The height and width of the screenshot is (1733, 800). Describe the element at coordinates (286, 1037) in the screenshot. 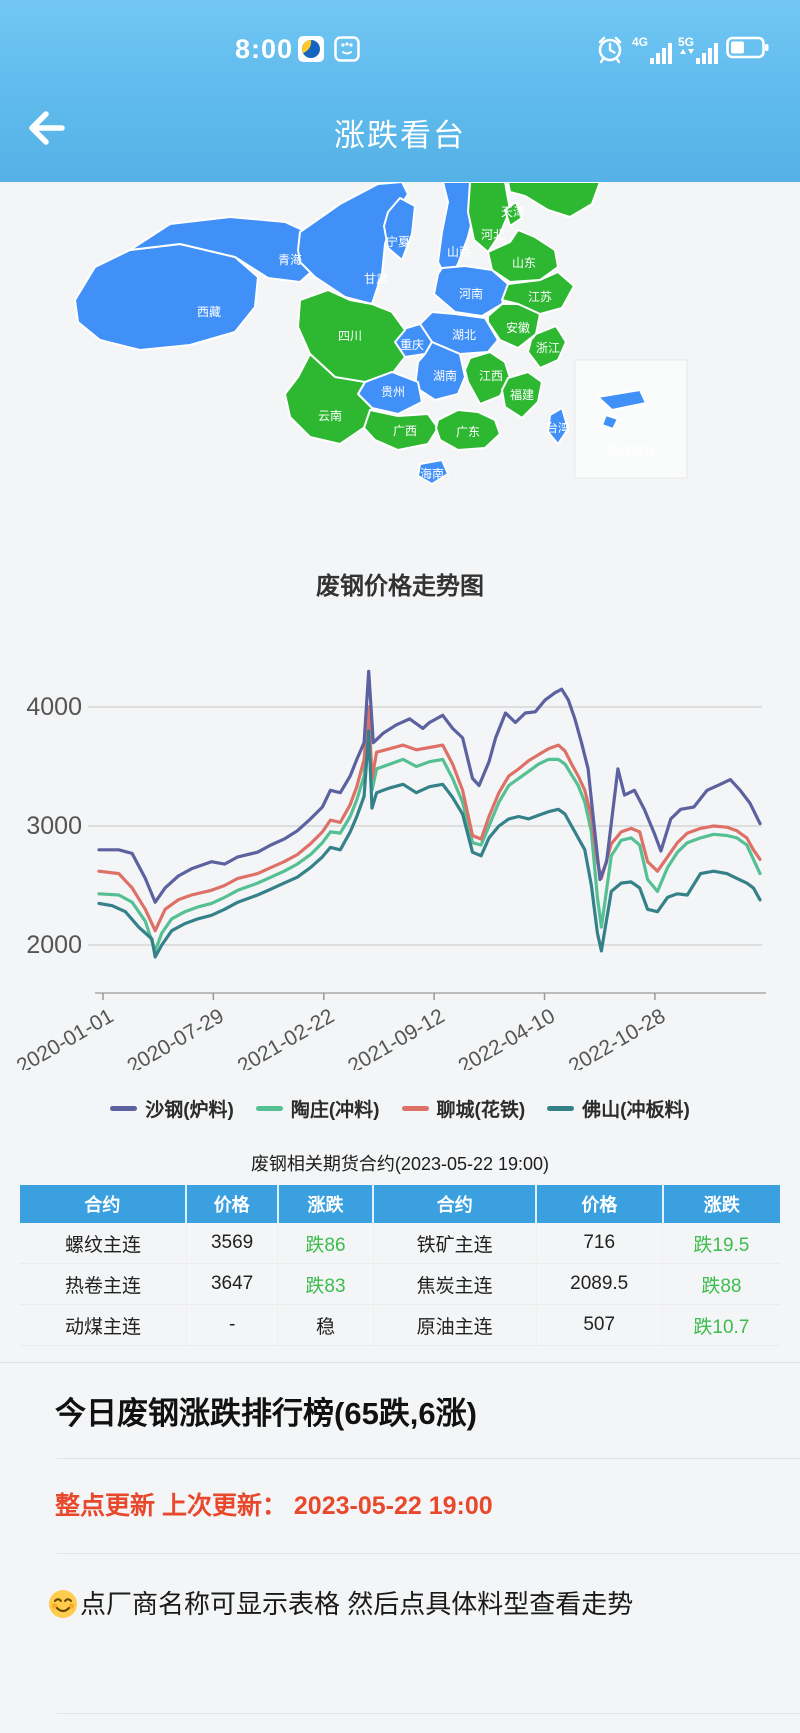

I see `x-axis-tick-label: 2021-02-22` at that location.